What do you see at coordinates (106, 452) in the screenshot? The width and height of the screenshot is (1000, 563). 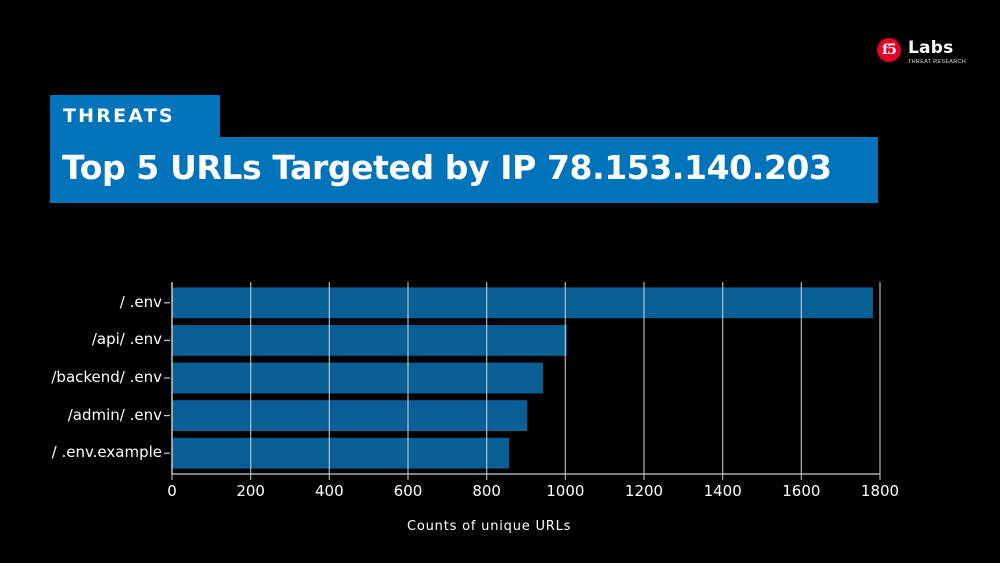 I see `y-axis-label: / .env.example` at bounding box center [106, 452].